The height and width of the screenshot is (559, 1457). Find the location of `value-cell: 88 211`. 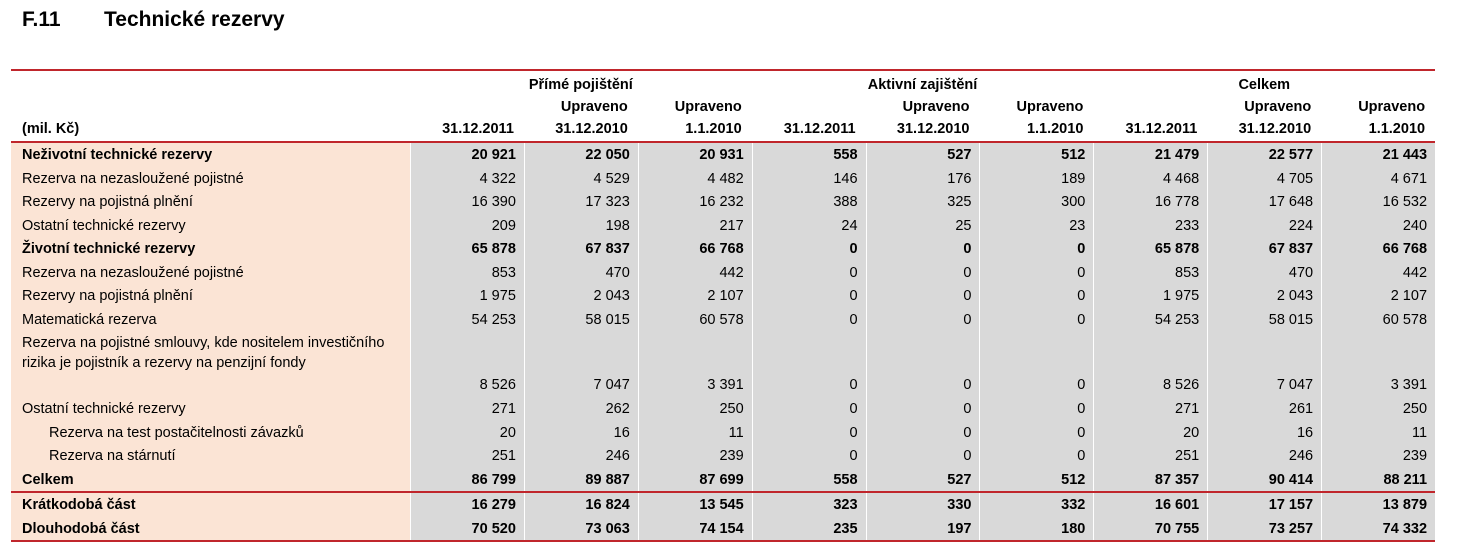

value-cell: 88 211 is located at coordinates (1378, 479).